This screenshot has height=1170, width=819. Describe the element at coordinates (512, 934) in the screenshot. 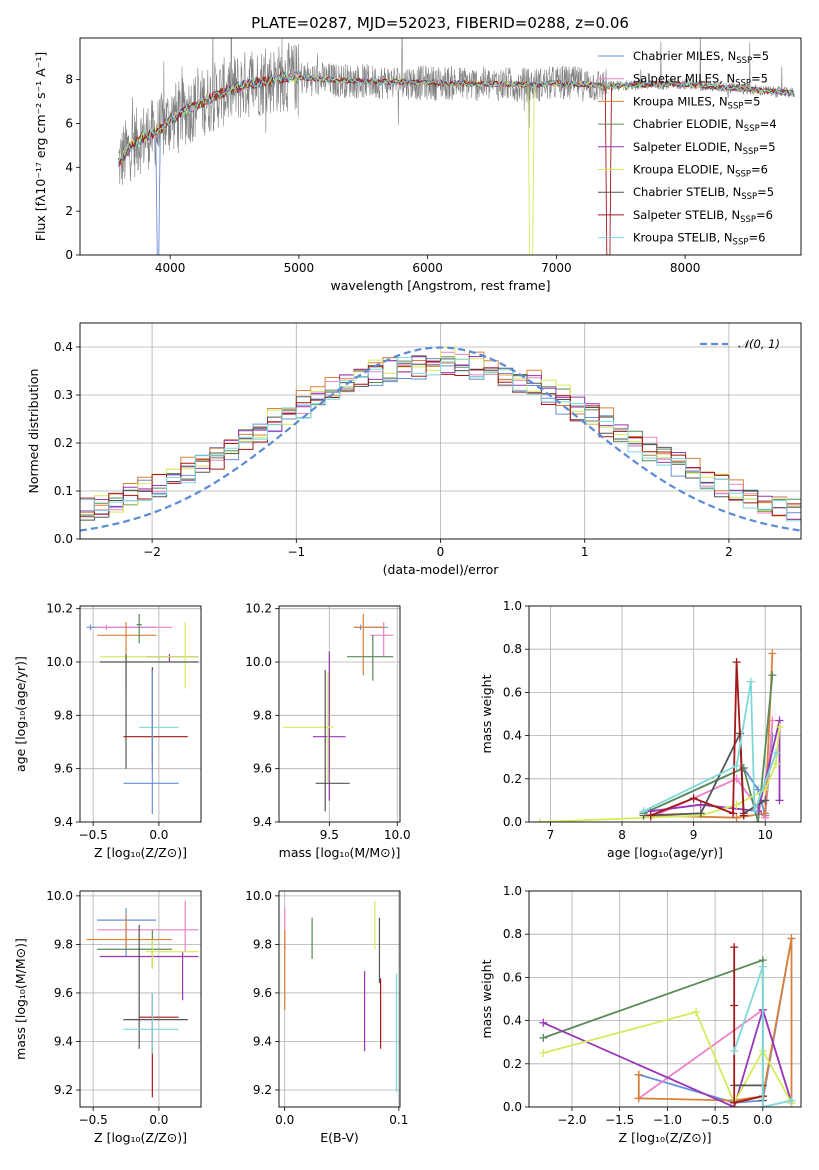

I see `weight-vs-z-ytick-label: 0.8` at that location.